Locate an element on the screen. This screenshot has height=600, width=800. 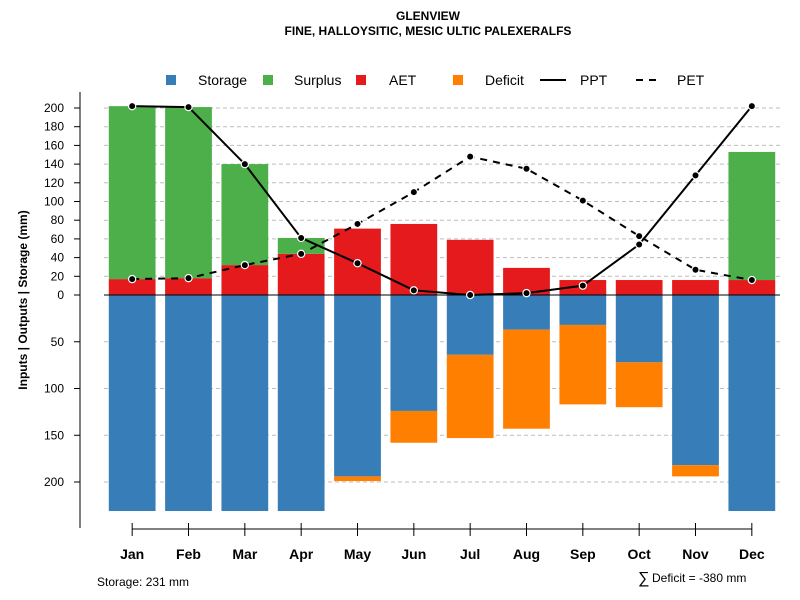
bar-aet-oct is located at coordinates (639, 287).